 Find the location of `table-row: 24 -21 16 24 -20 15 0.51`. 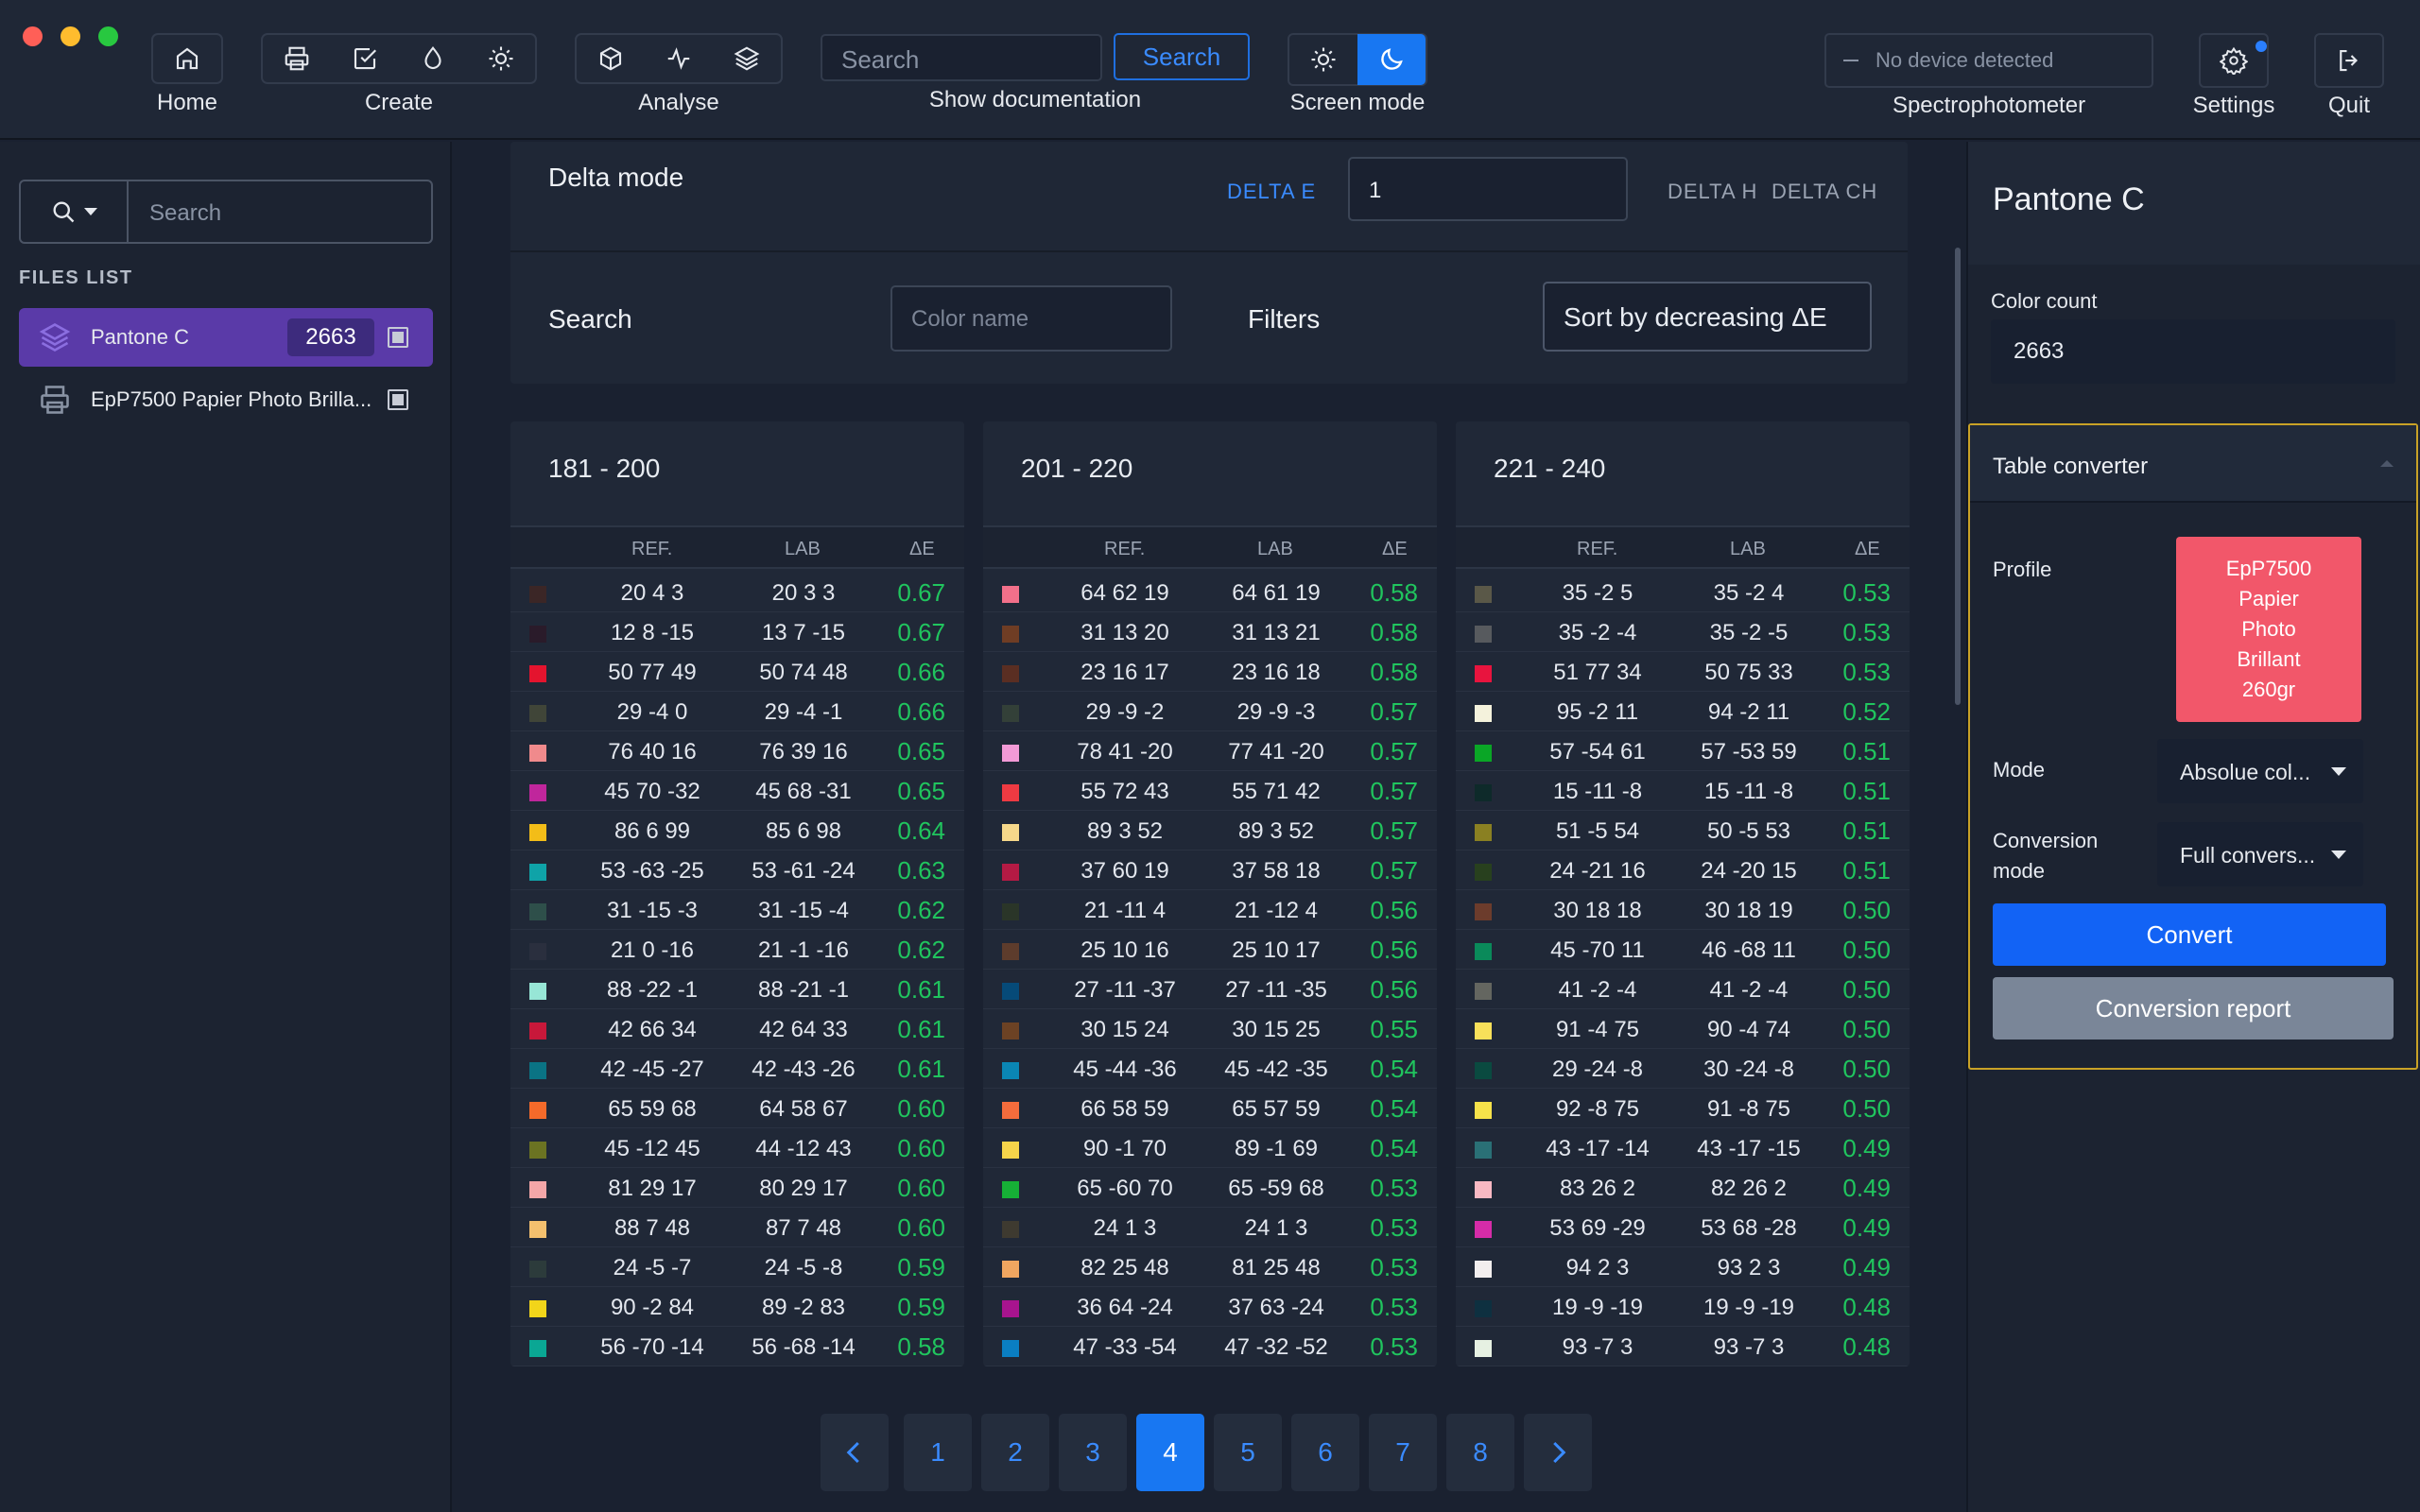

table-row: 24 -21 16 24 -20 15 0.51 is located at coordinates (1683, 870).